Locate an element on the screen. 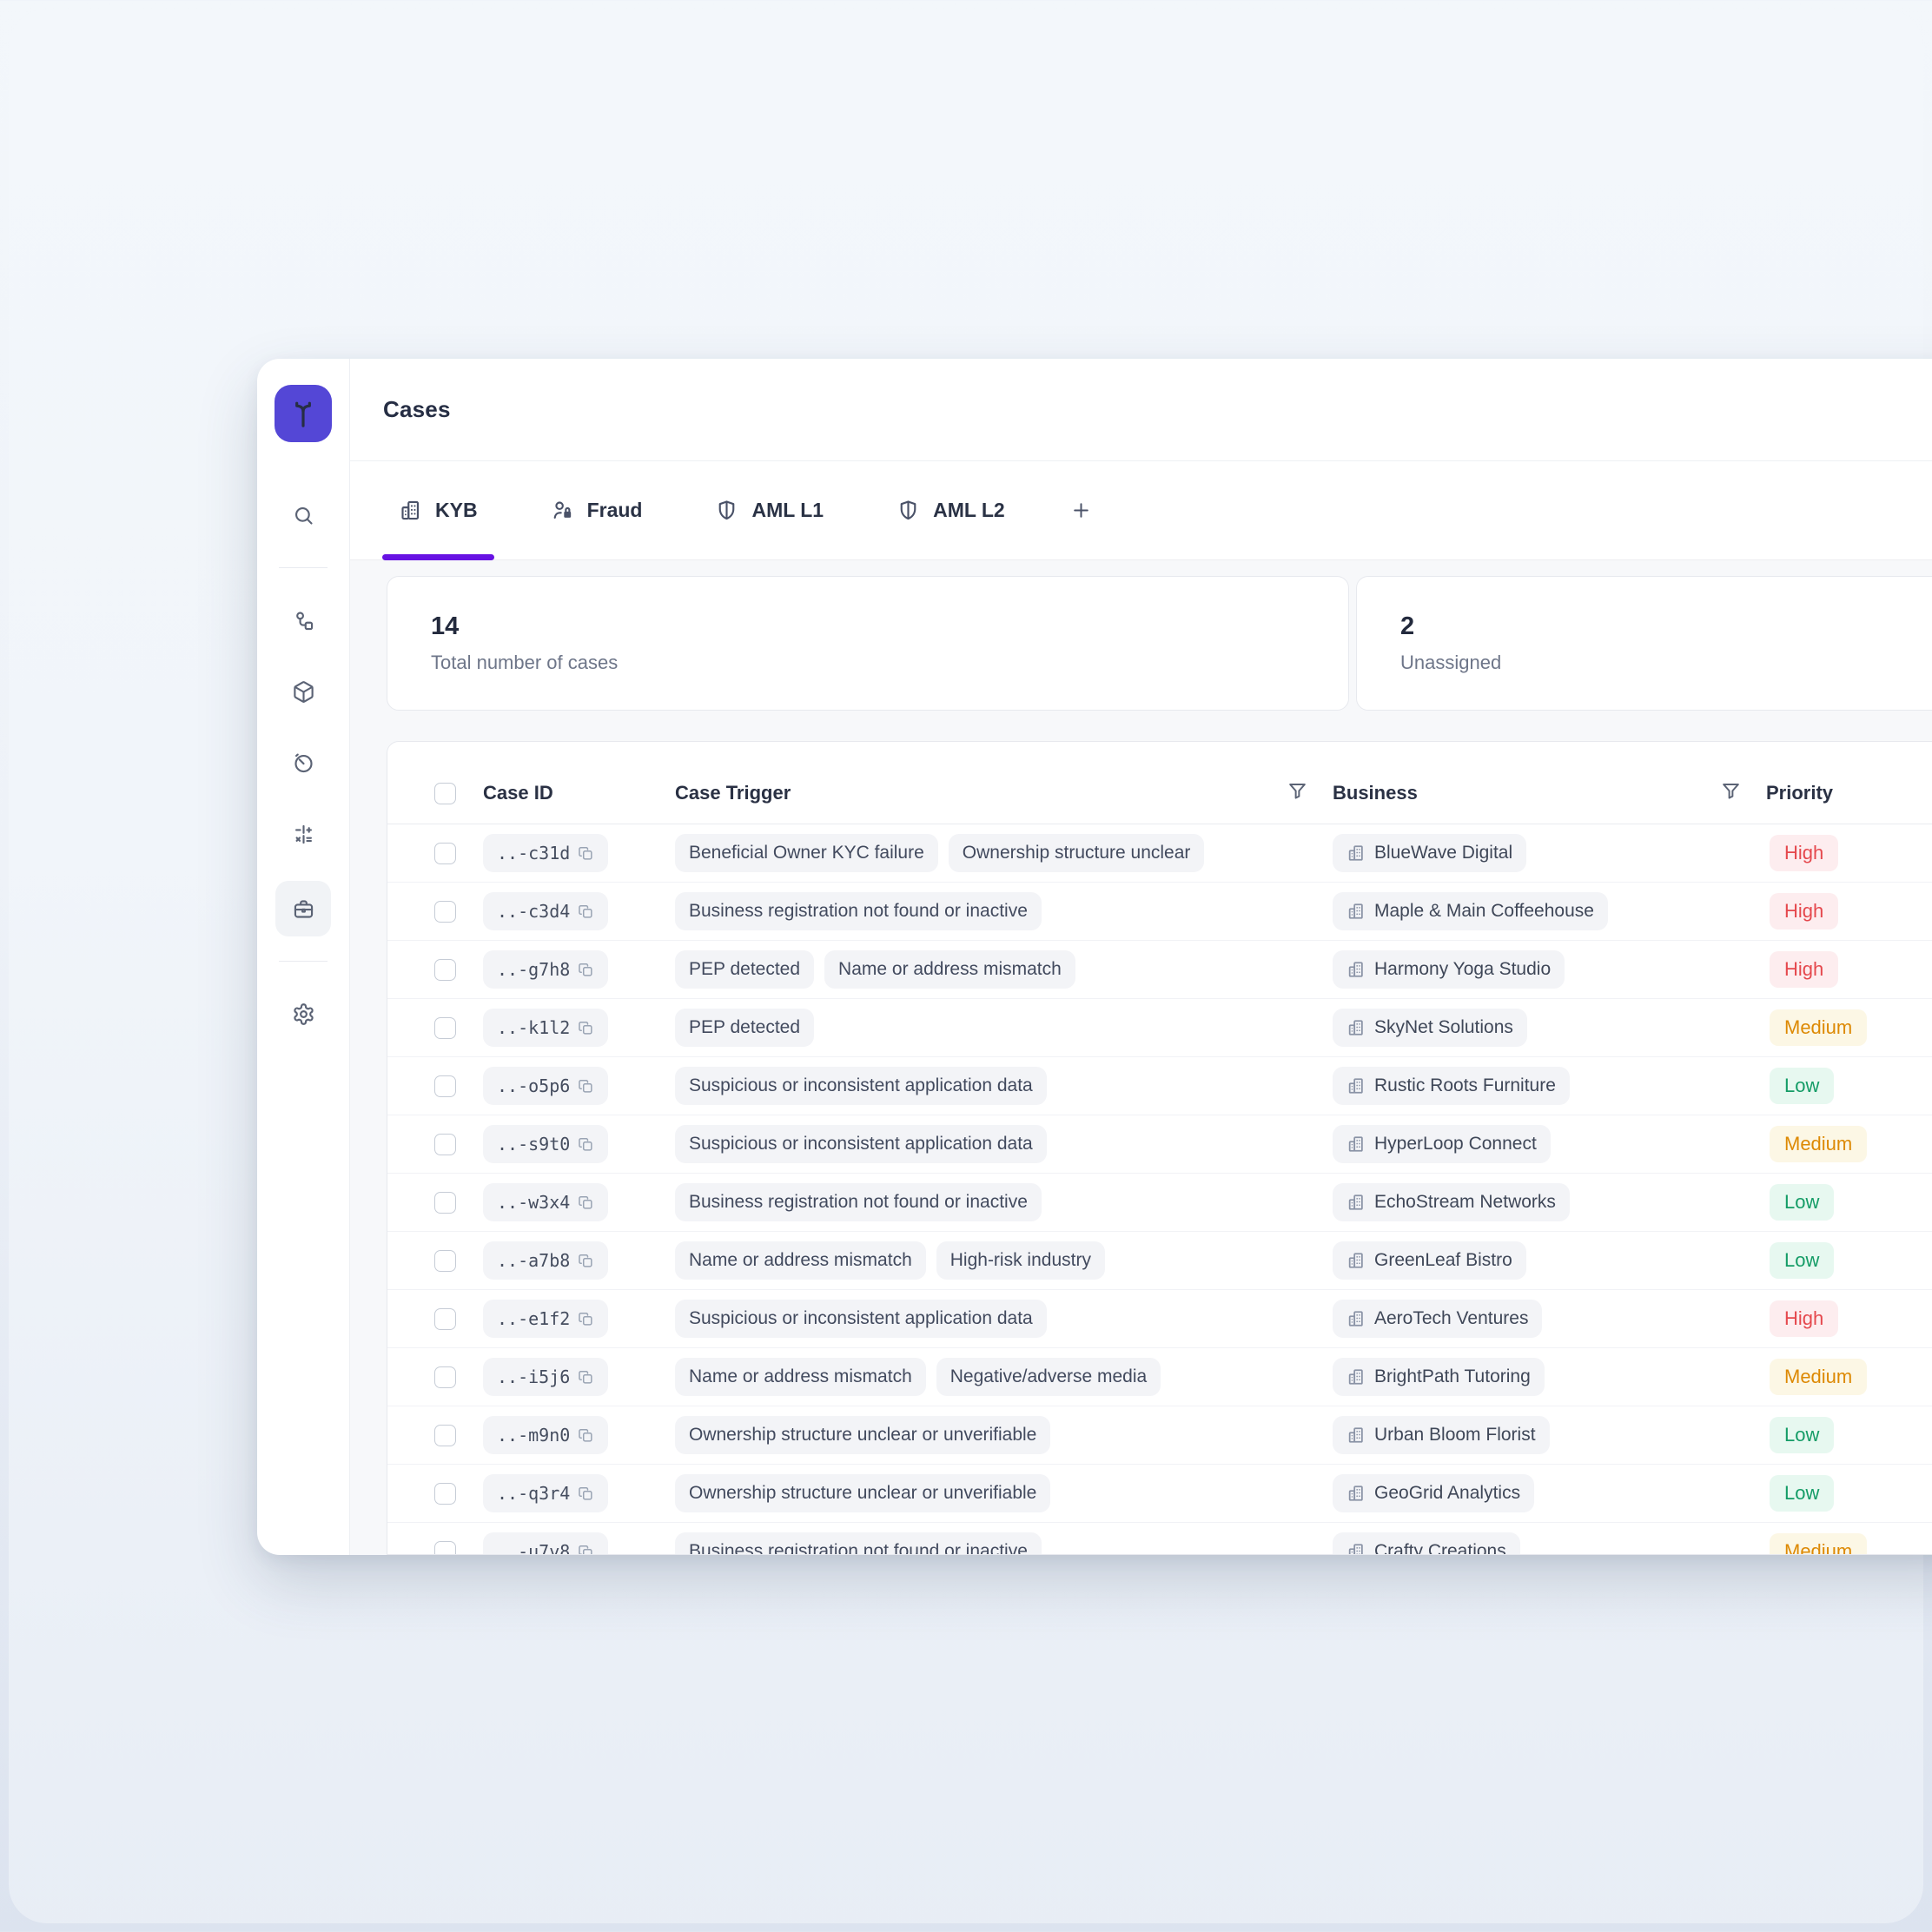 The height and width of the screenshot is (1932, 1932). case-id-chip: ..-m9n0 is located at coordinates (546, 1435).